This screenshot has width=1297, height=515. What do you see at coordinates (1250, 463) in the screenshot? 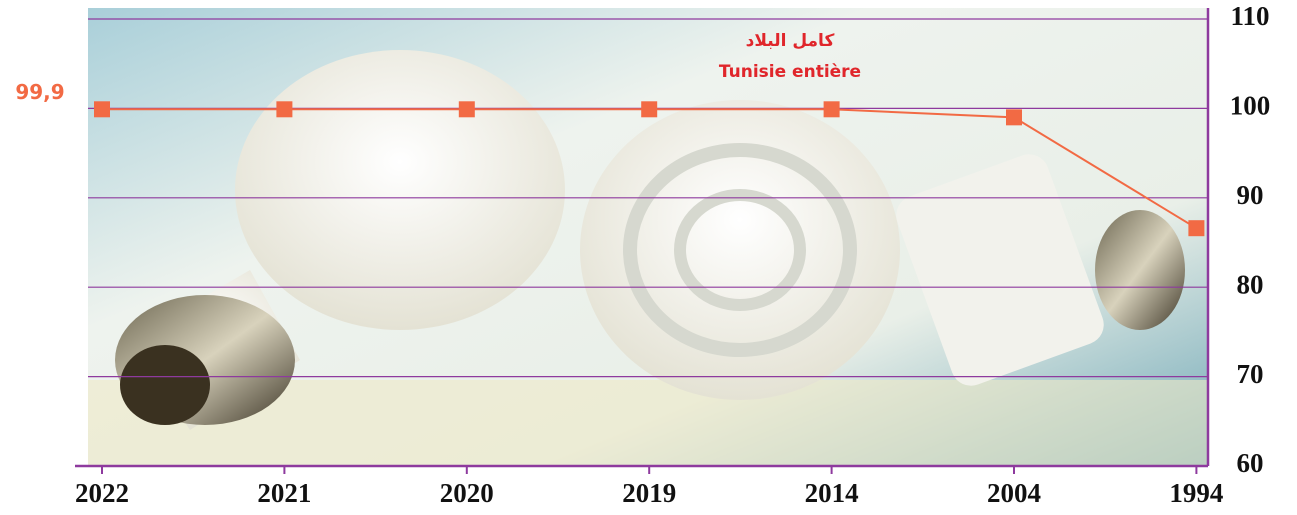
I see `y-tick-label: 60` at bounding box center [1250, 463].